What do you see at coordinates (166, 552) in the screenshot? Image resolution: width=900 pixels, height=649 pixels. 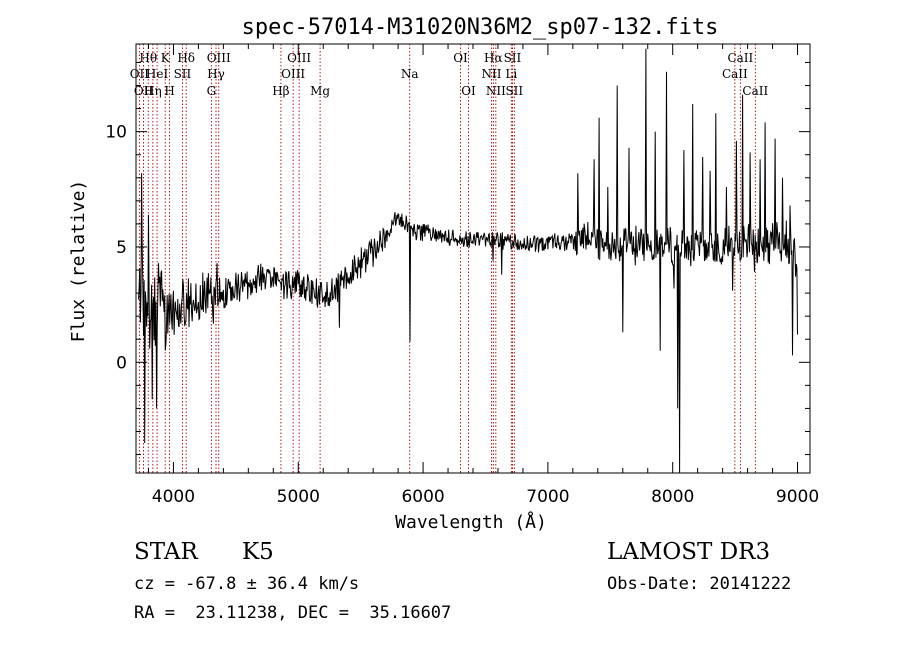 I see `object-class: STAR` at bounding box center [166, 552].